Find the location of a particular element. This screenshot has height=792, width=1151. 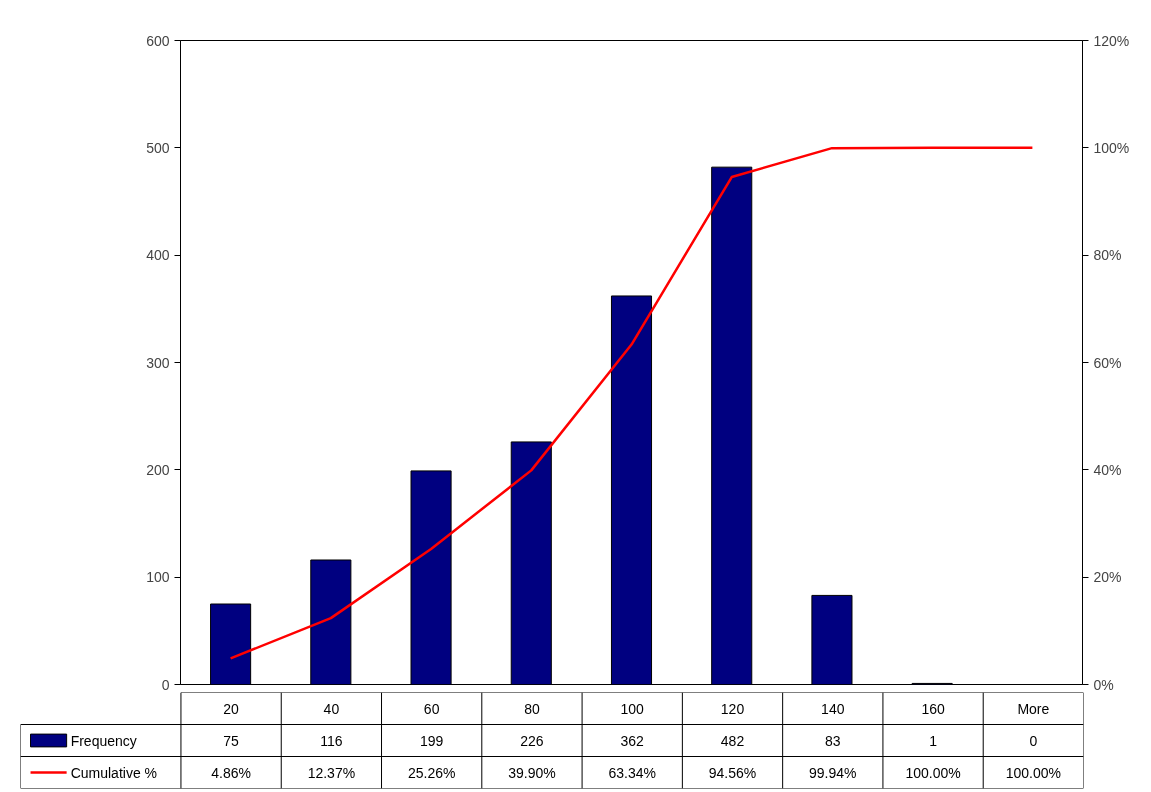

y-tick-label: 500 is located at coordinates (158, 147).